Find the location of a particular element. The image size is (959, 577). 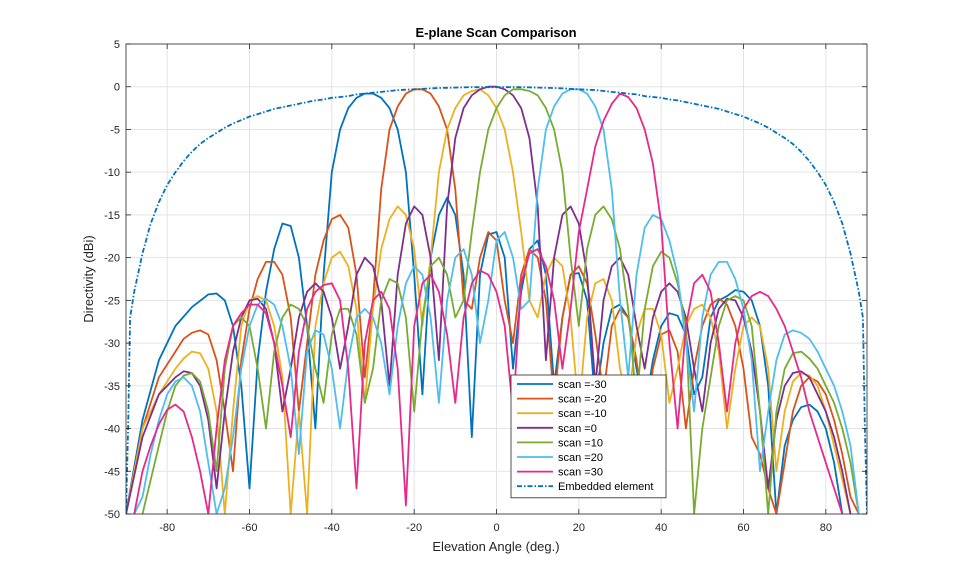

y-tick-label: 5 is located at coordinates (117, 45).